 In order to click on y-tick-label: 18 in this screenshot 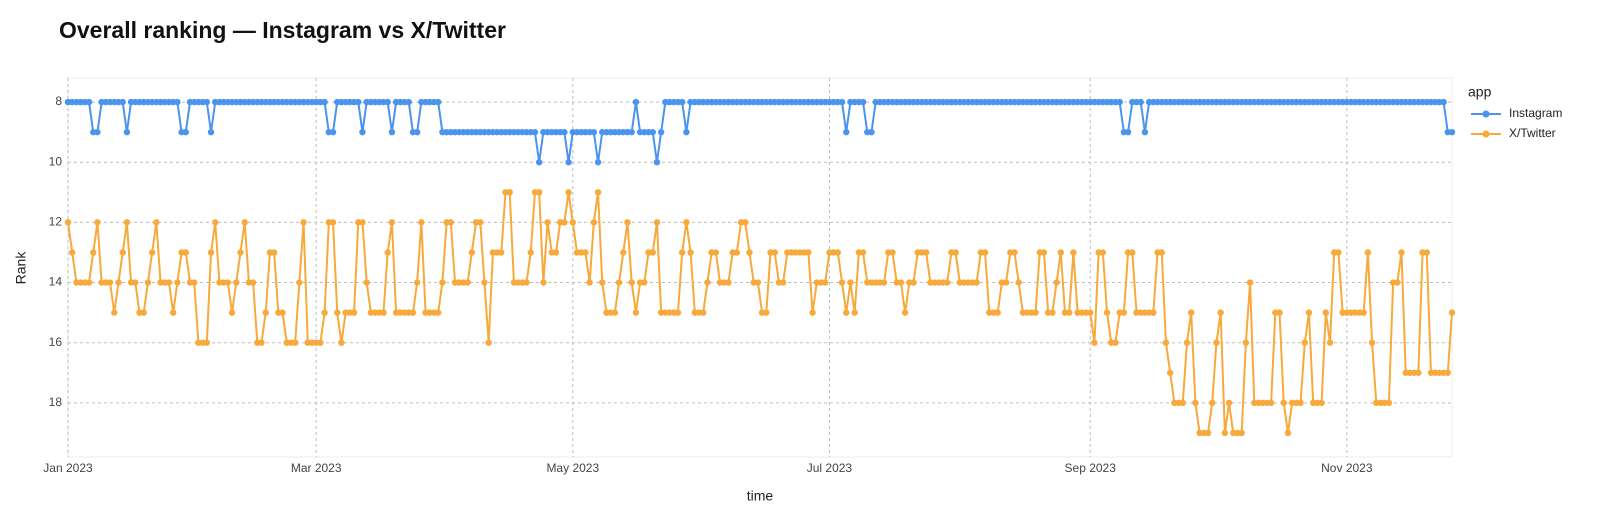, I will do `click(56, 402)`.